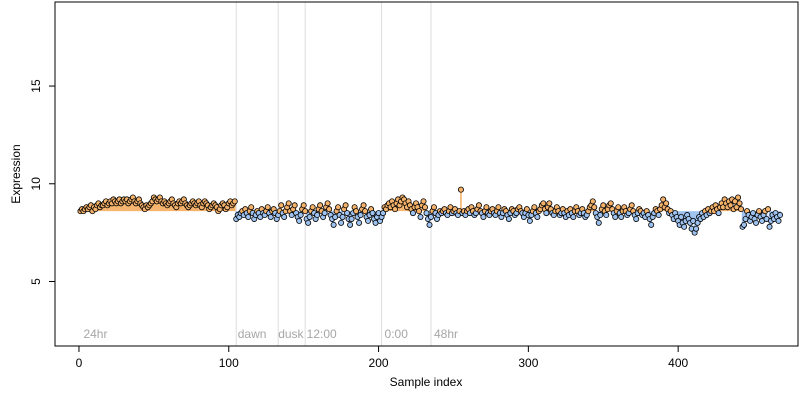  What do you see at coordinates (270, 334) in the screenshot?
I see `phase-labels: 24hr dawn dusk 12:00 0:00 48hr` at bounding box center [270, 334].